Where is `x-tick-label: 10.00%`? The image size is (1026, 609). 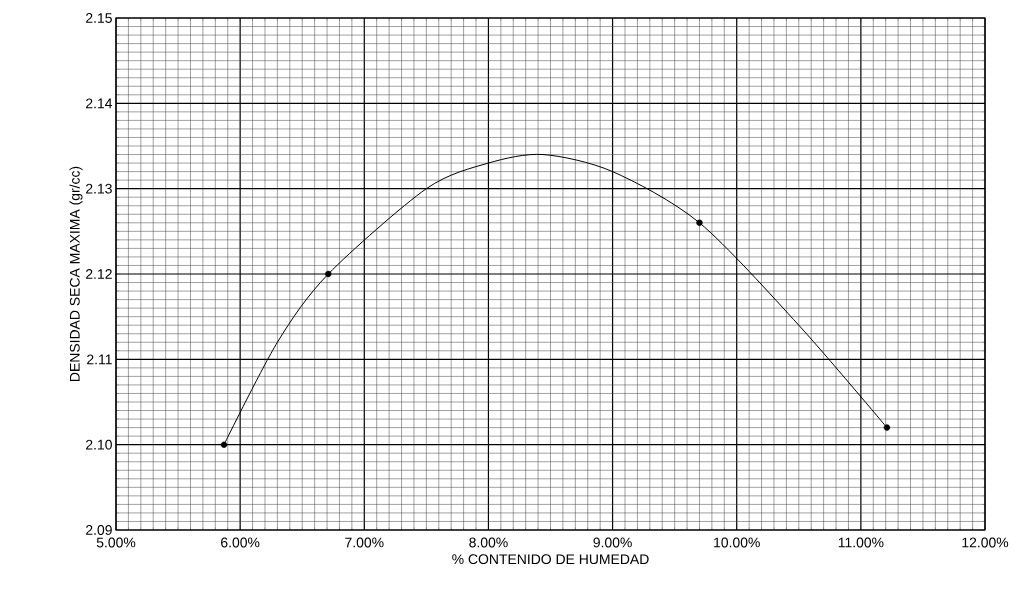 x-tick-label: 10.00% is located at coordinates (737, 542).